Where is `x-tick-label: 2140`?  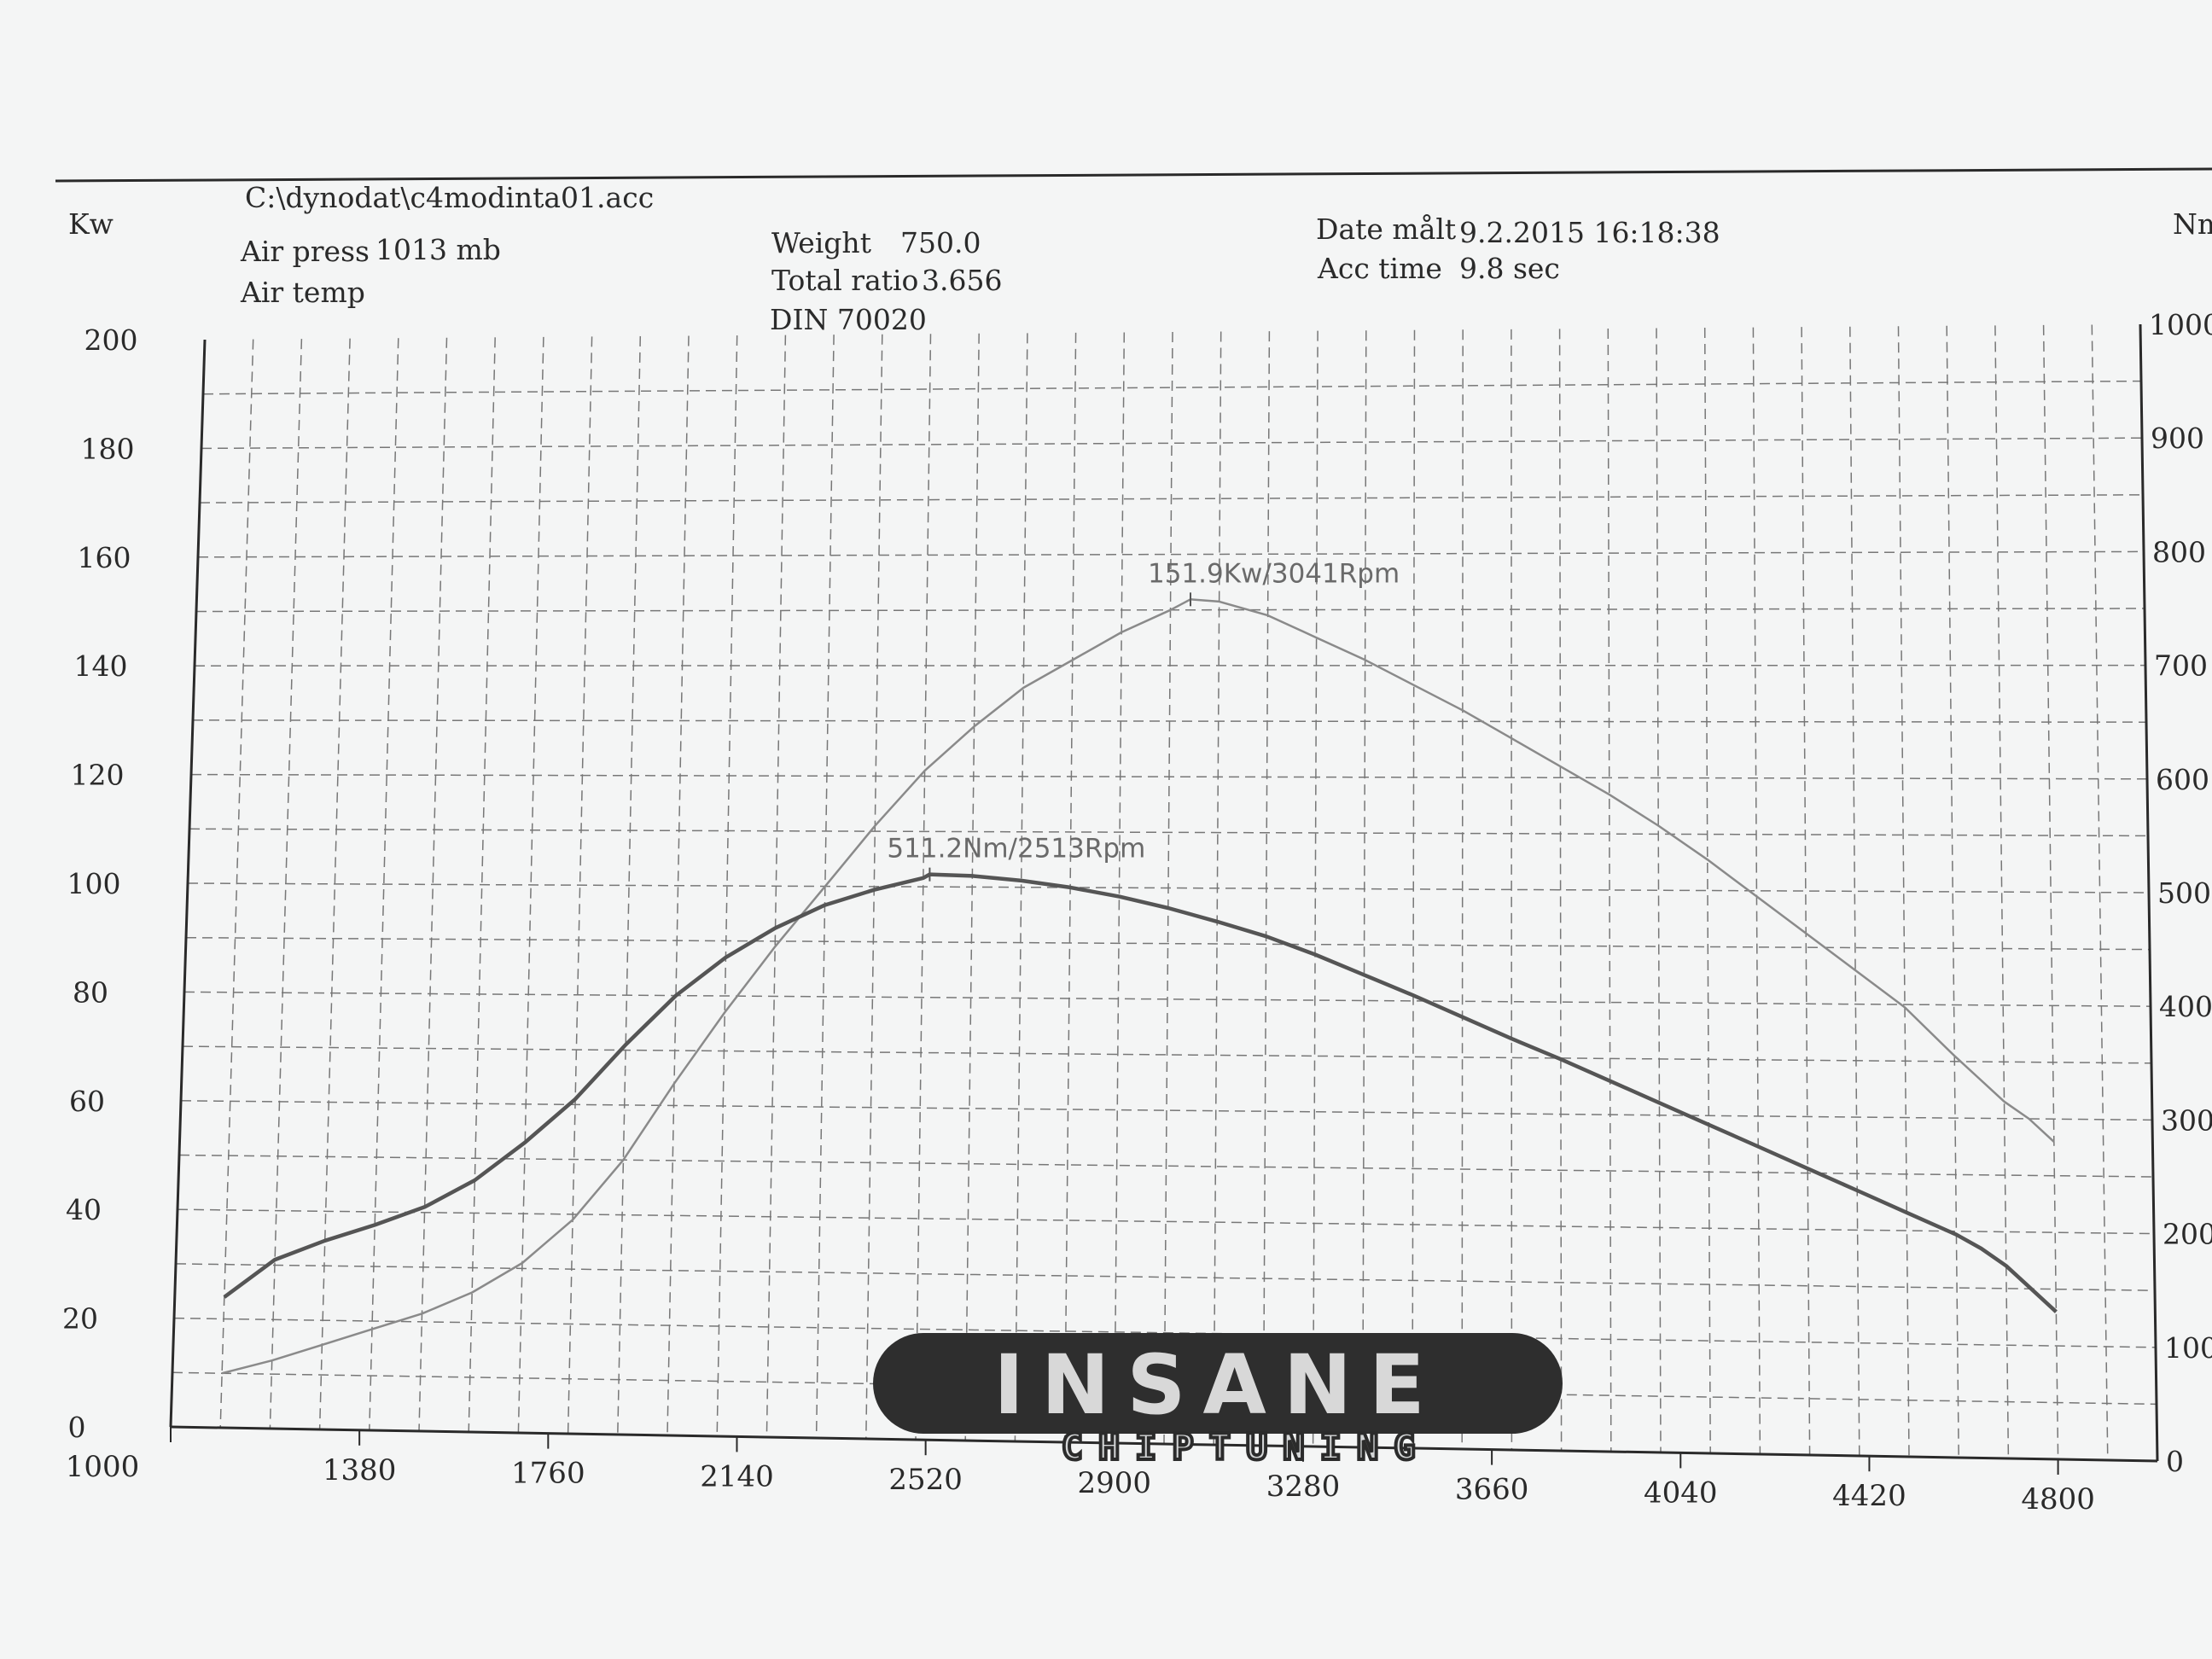 x-tick-label: 2140 is located at coordinates (737, 1476).